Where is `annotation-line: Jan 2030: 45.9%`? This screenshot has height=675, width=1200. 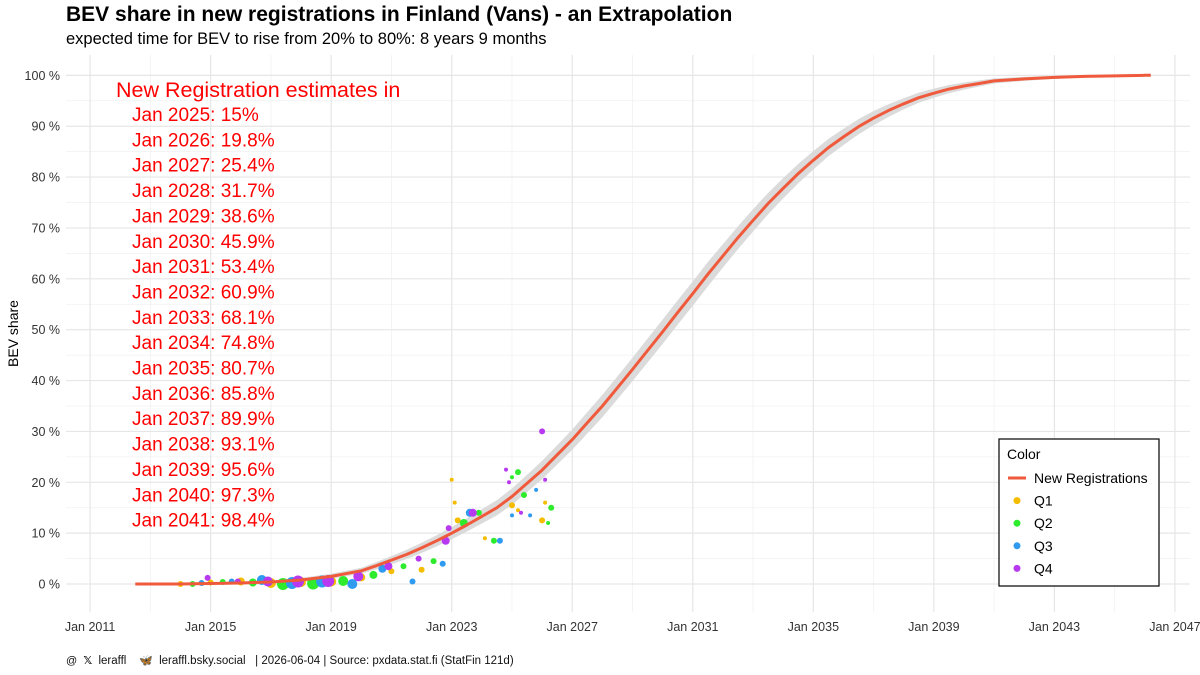
annotation-line: Jan 2030: 45.9% is located at coordinates (203, 242).